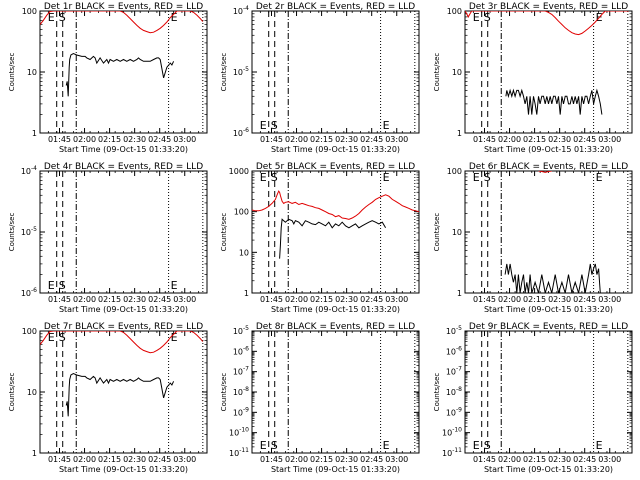  I want to click on panel-title: Det 6r BLACK = Events, RED = LLD, so click(548, 167).